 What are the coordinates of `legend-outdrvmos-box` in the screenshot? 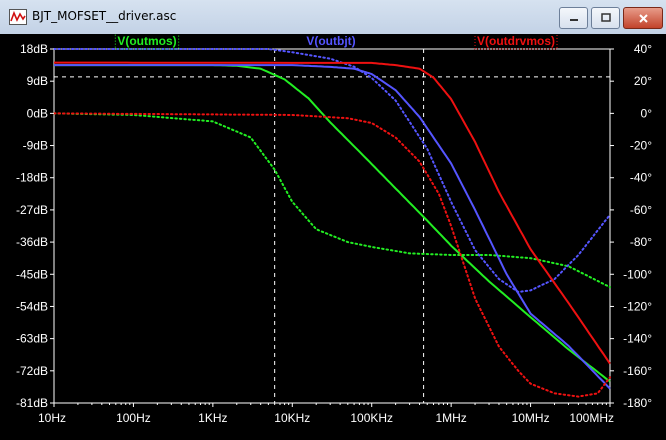 It's located at (516, 42).